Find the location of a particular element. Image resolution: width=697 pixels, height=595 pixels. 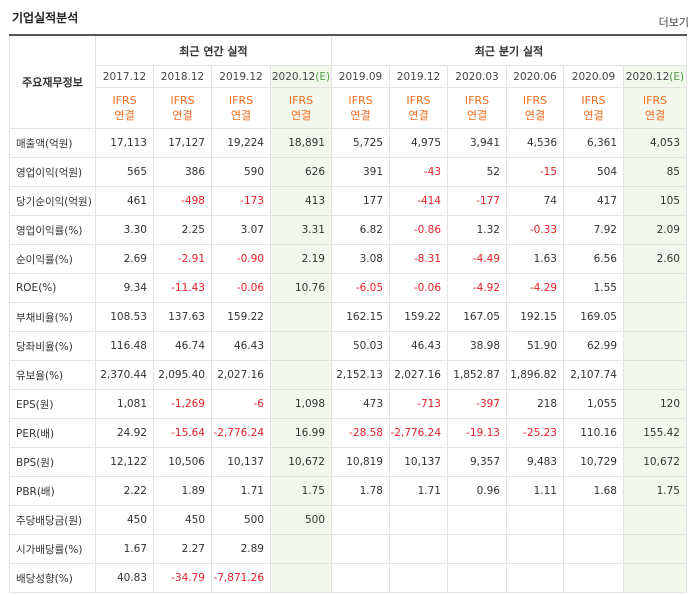

value-cell: 1.68 is located at coordinates (593, 491).